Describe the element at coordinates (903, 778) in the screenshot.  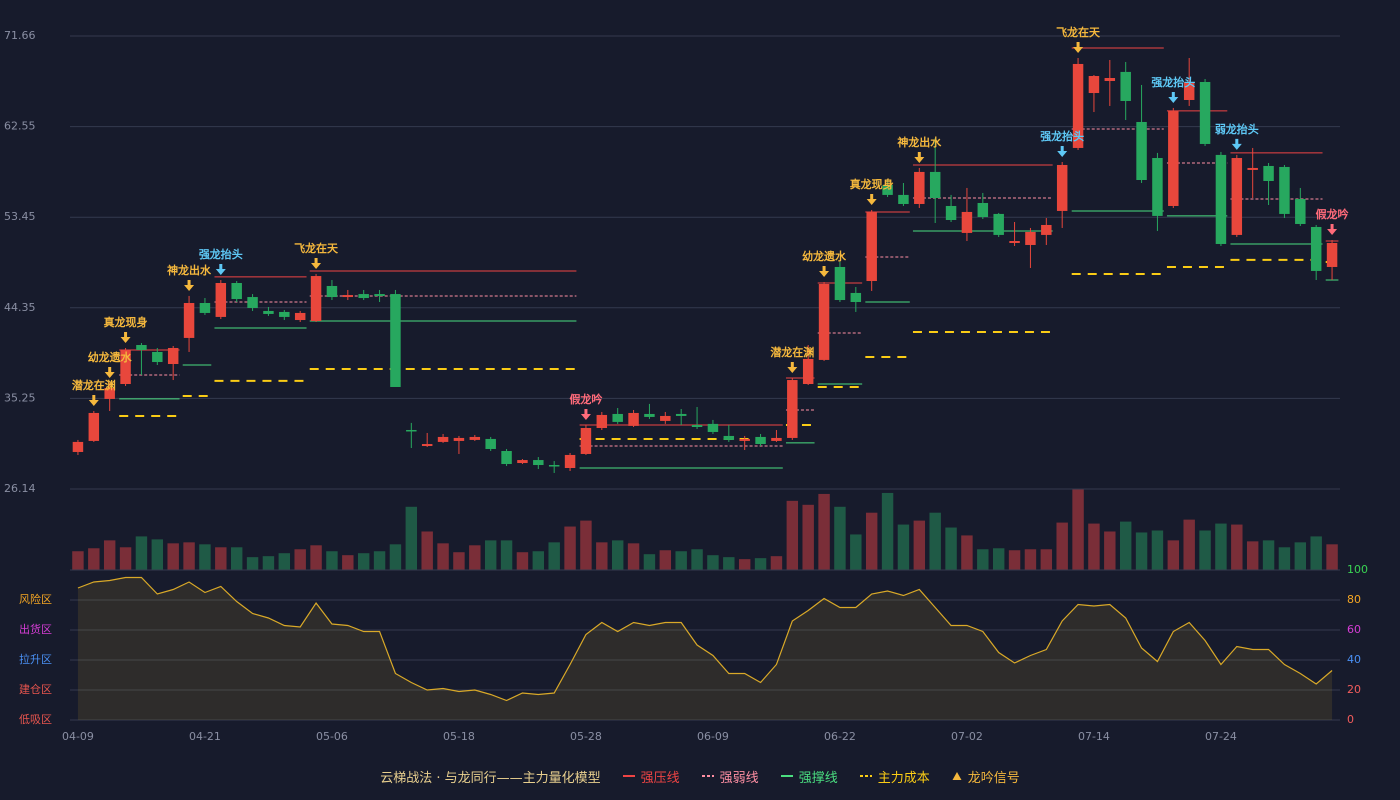
I see `legend-label: 主力成本` at that location.